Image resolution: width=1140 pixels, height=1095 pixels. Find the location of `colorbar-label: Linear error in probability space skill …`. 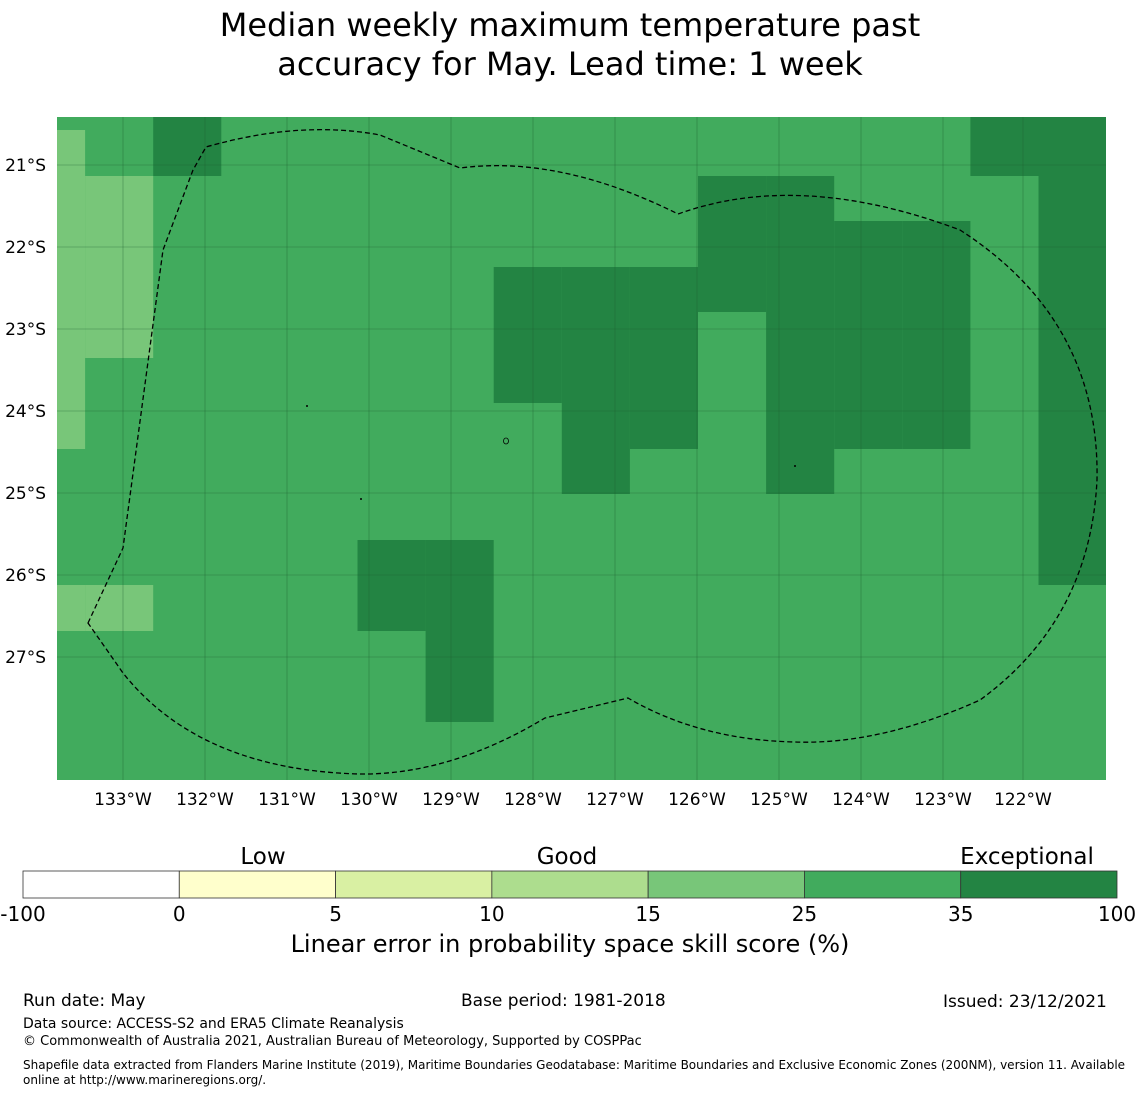

colorbar-label: Linear error in probability space skill … is located at coordinates (570, 944).